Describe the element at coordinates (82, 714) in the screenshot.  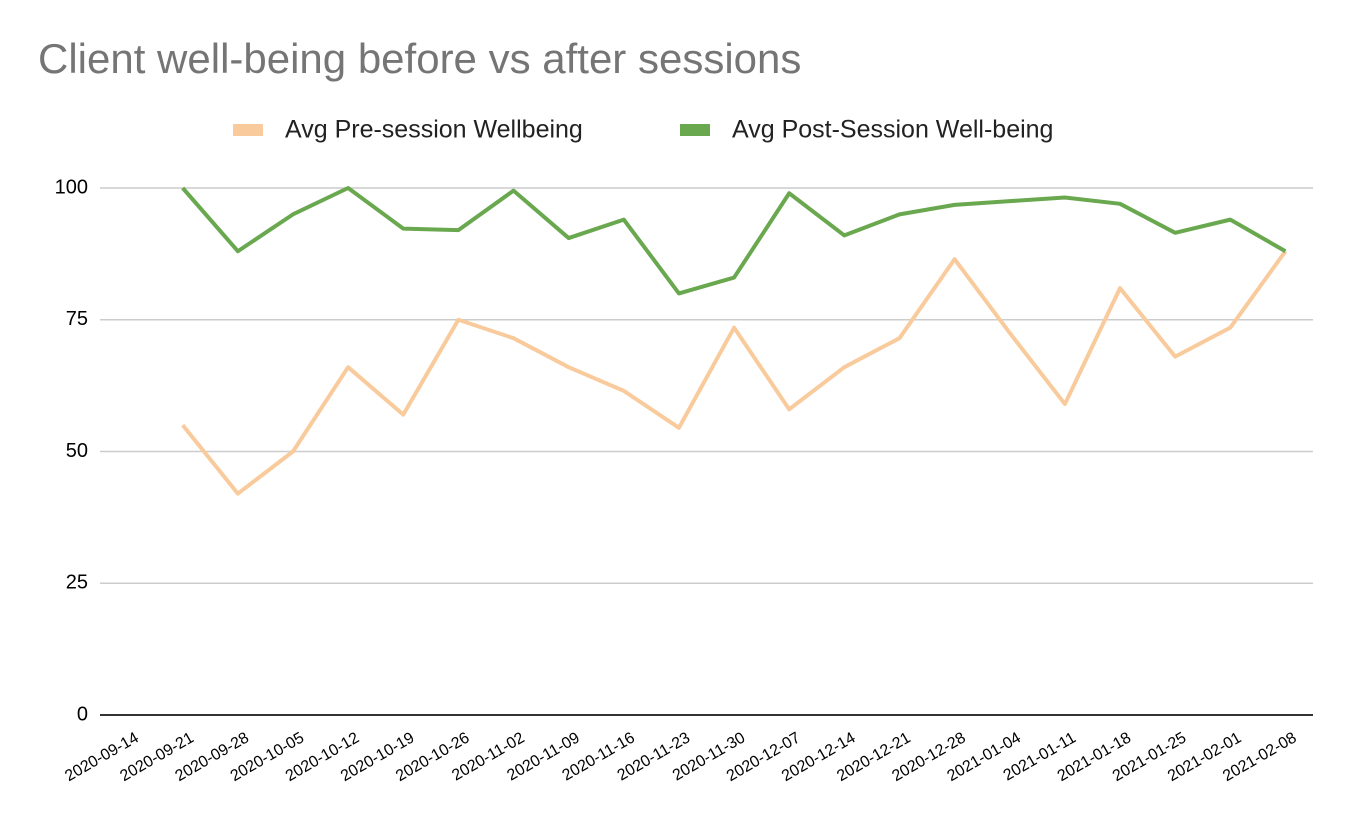
I see `y-tick-label: 0` at that location.